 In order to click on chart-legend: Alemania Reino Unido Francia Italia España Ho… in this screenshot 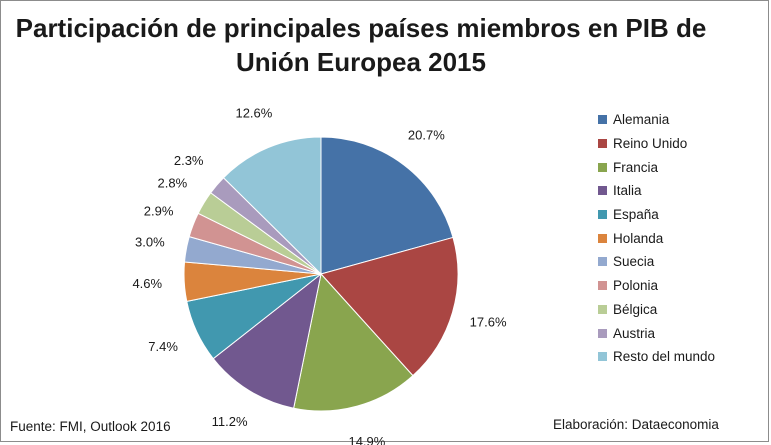, I will do `click(656, 238)`.